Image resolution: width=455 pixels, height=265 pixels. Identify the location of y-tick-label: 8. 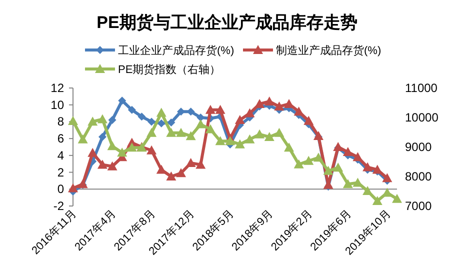
(60, 121).